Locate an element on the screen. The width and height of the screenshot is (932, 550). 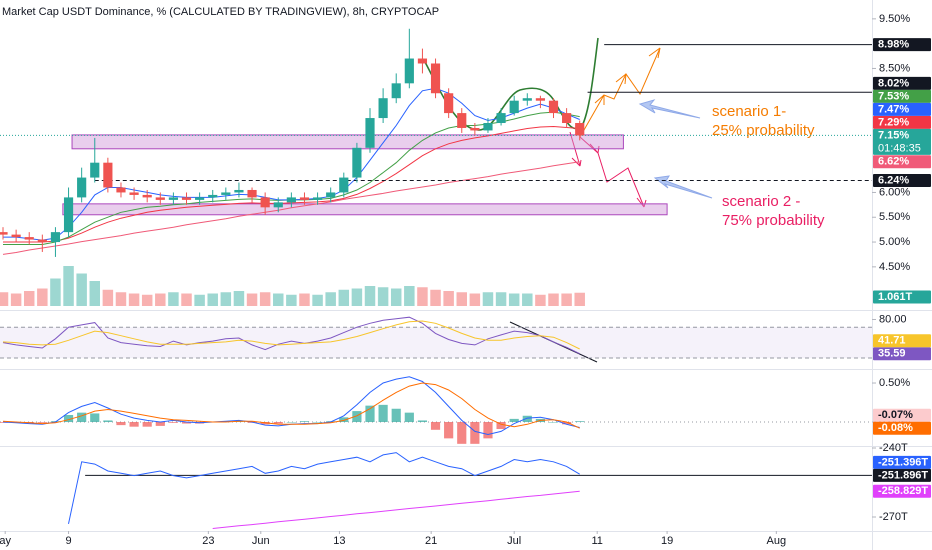
price-label: 7.47% is located at coordinates (893, 109).